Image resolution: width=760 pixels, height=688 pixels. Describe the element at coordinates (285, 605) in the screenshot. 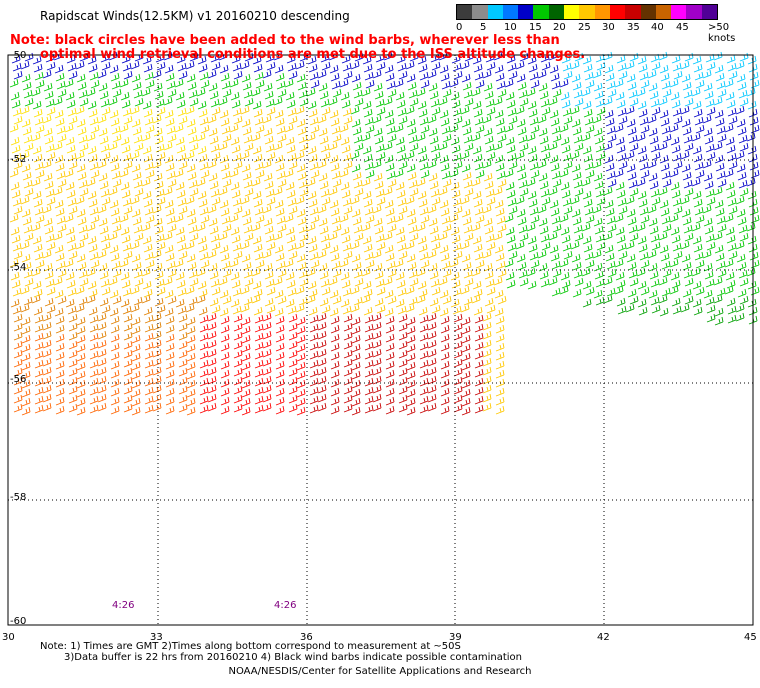

I see `pass-time-label: 4:26` at that location.